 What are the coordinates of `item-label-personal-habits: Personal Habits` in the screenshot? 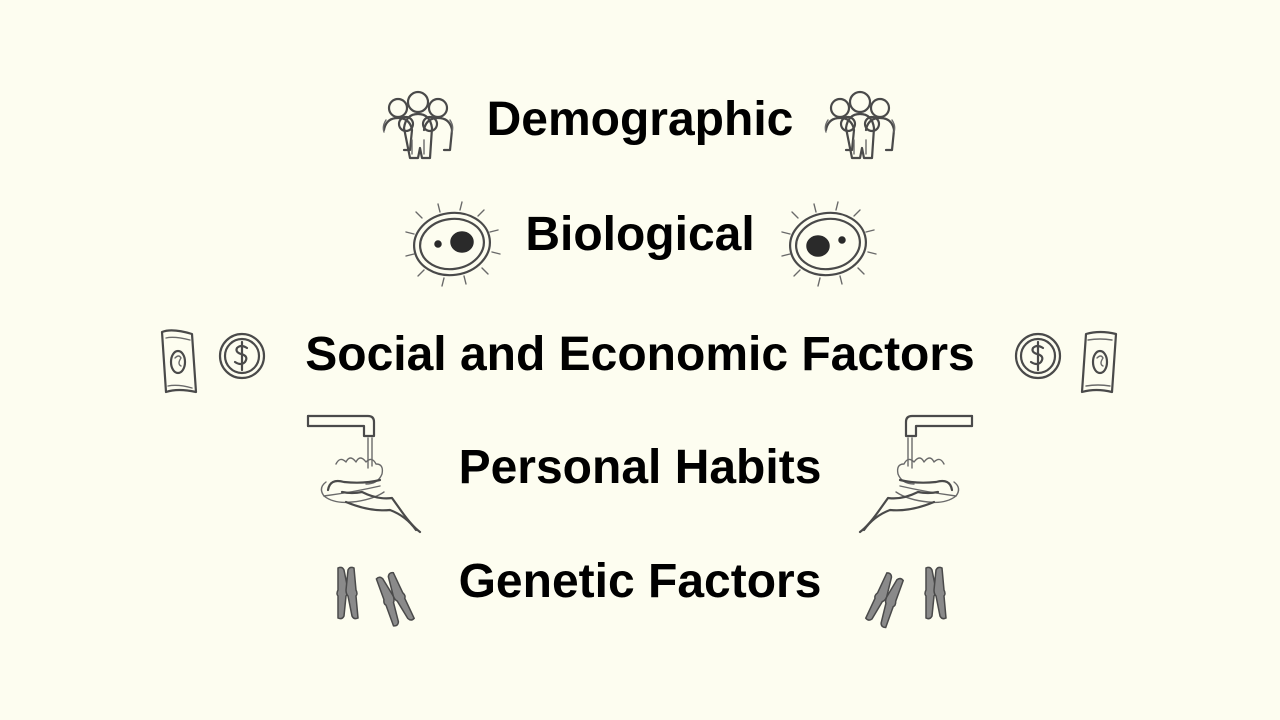 It's located at (640, 467).